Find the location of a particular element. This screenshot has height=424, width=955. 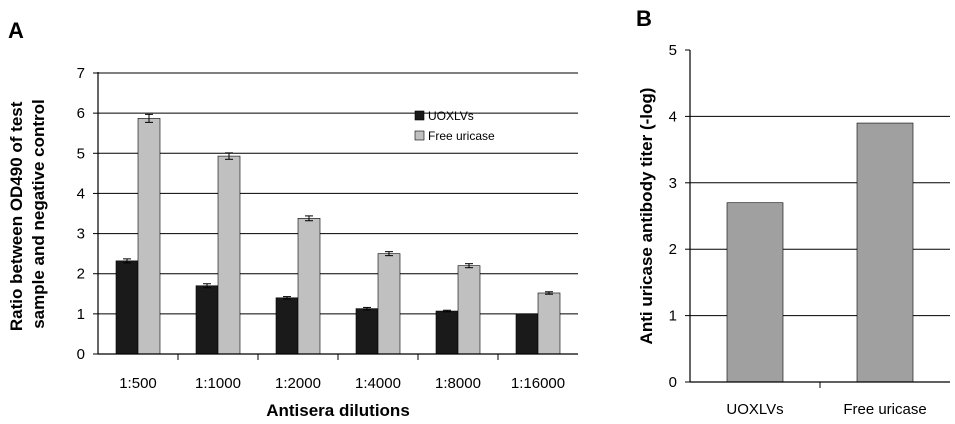

panel-a-y-tick-labels: 0 1 2 3 4 5 6 7 is located at coordinates (81, 214).